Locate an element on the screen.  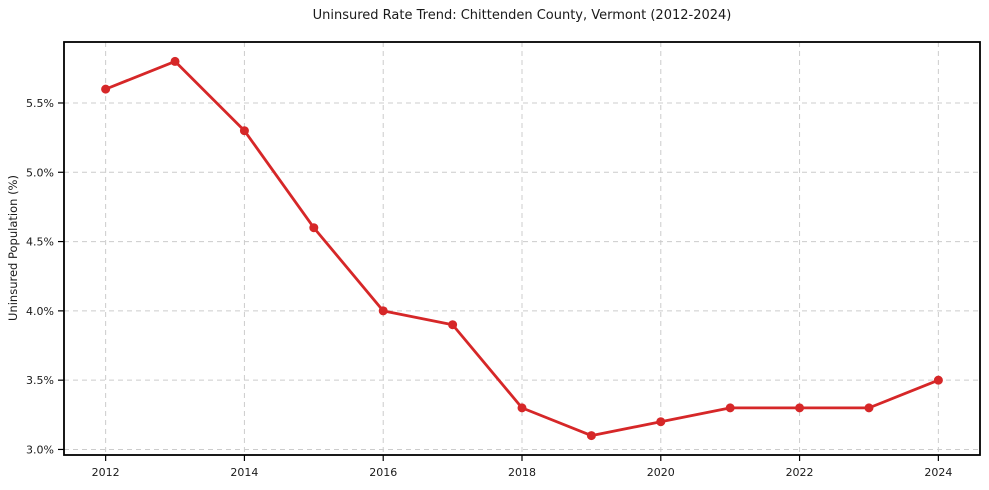
x-tick-label: 2012 is located at coordinates (106, 472).